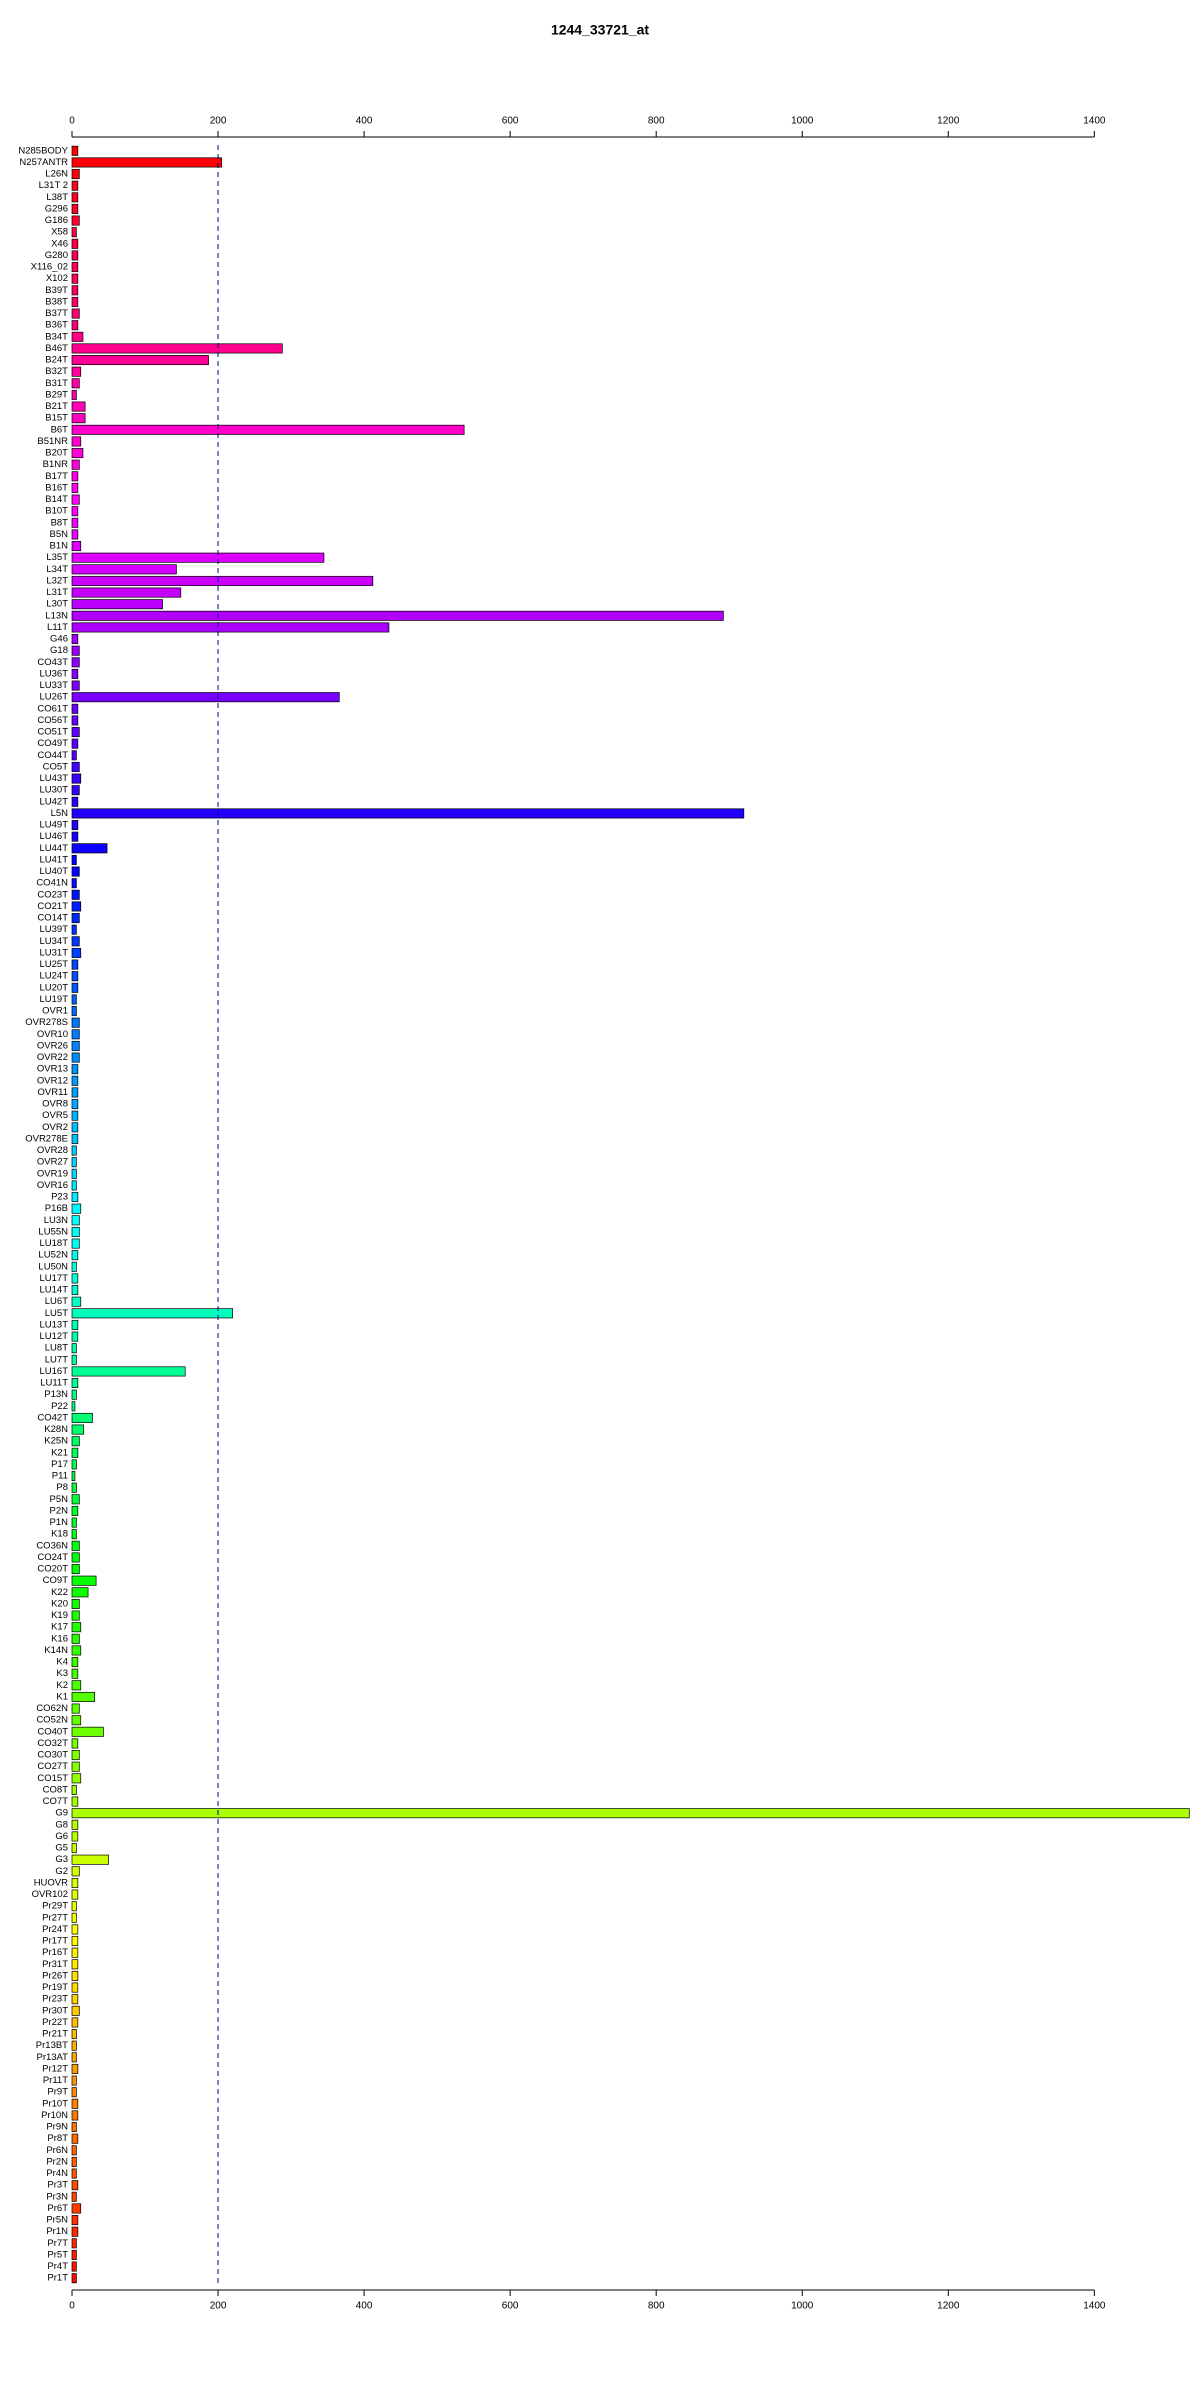 The width and height of the screenshot is (1200, 2400). Describe the element at coordinates (52, 743) in the screenshot. I see `y-tick-label: CO49T` at that location.